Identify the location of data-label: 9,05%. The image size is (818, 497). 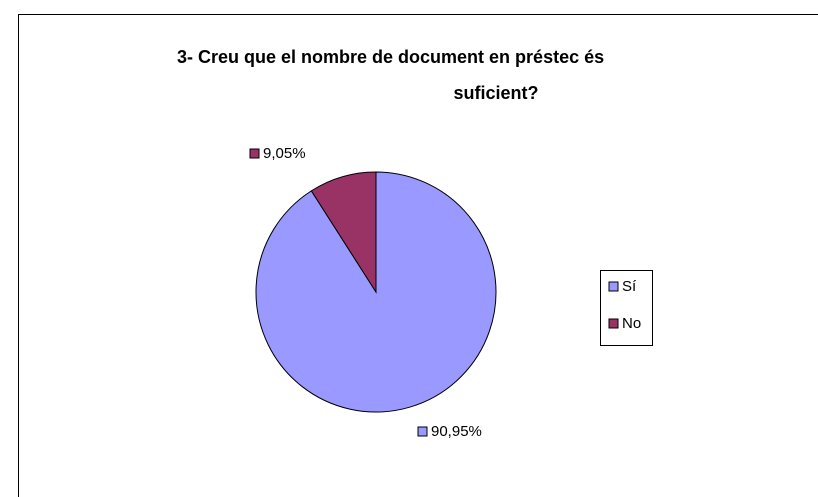
(284, 153).